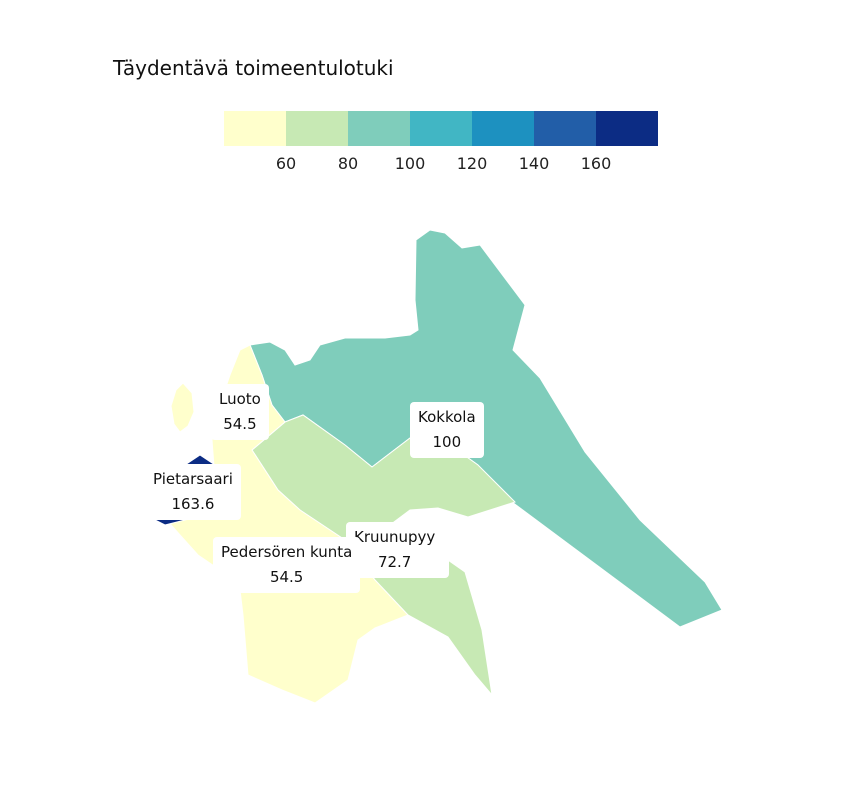 The image size is (864, 792). What do you see at coordinates (447, 417) in the screenshot?
I see `region-name: Kokkola` at bounding box center [447, 417].